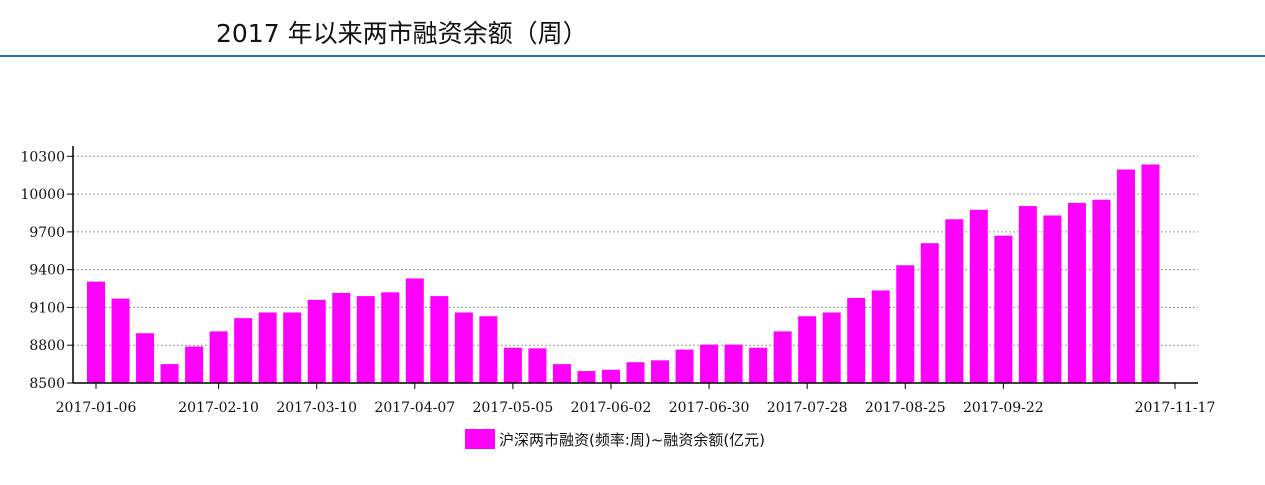  I want to click on x-tick-label: 2017-08-25, so click(905, 408).